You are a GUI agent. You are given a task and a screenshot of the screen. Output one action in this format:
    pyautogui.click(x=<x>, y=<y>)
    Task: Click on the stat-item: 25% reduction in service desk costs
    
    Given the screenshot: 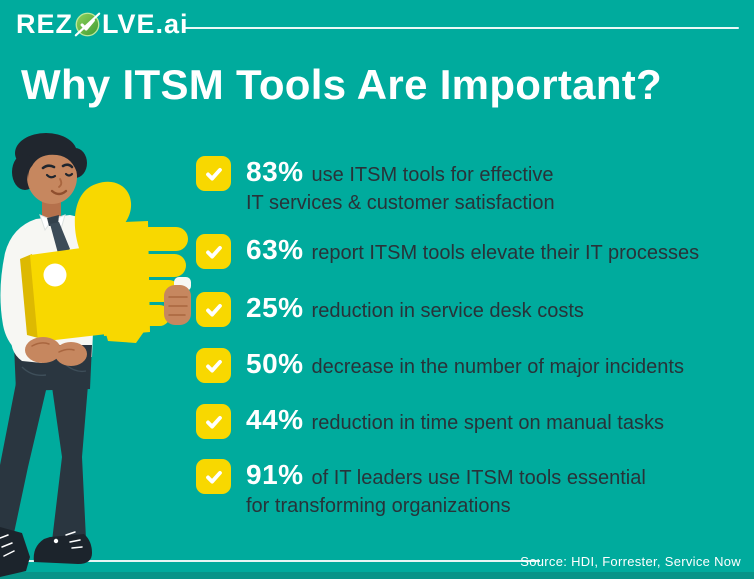 What is the action you would take?
    pyautogui.click(x=468, y=309)
    